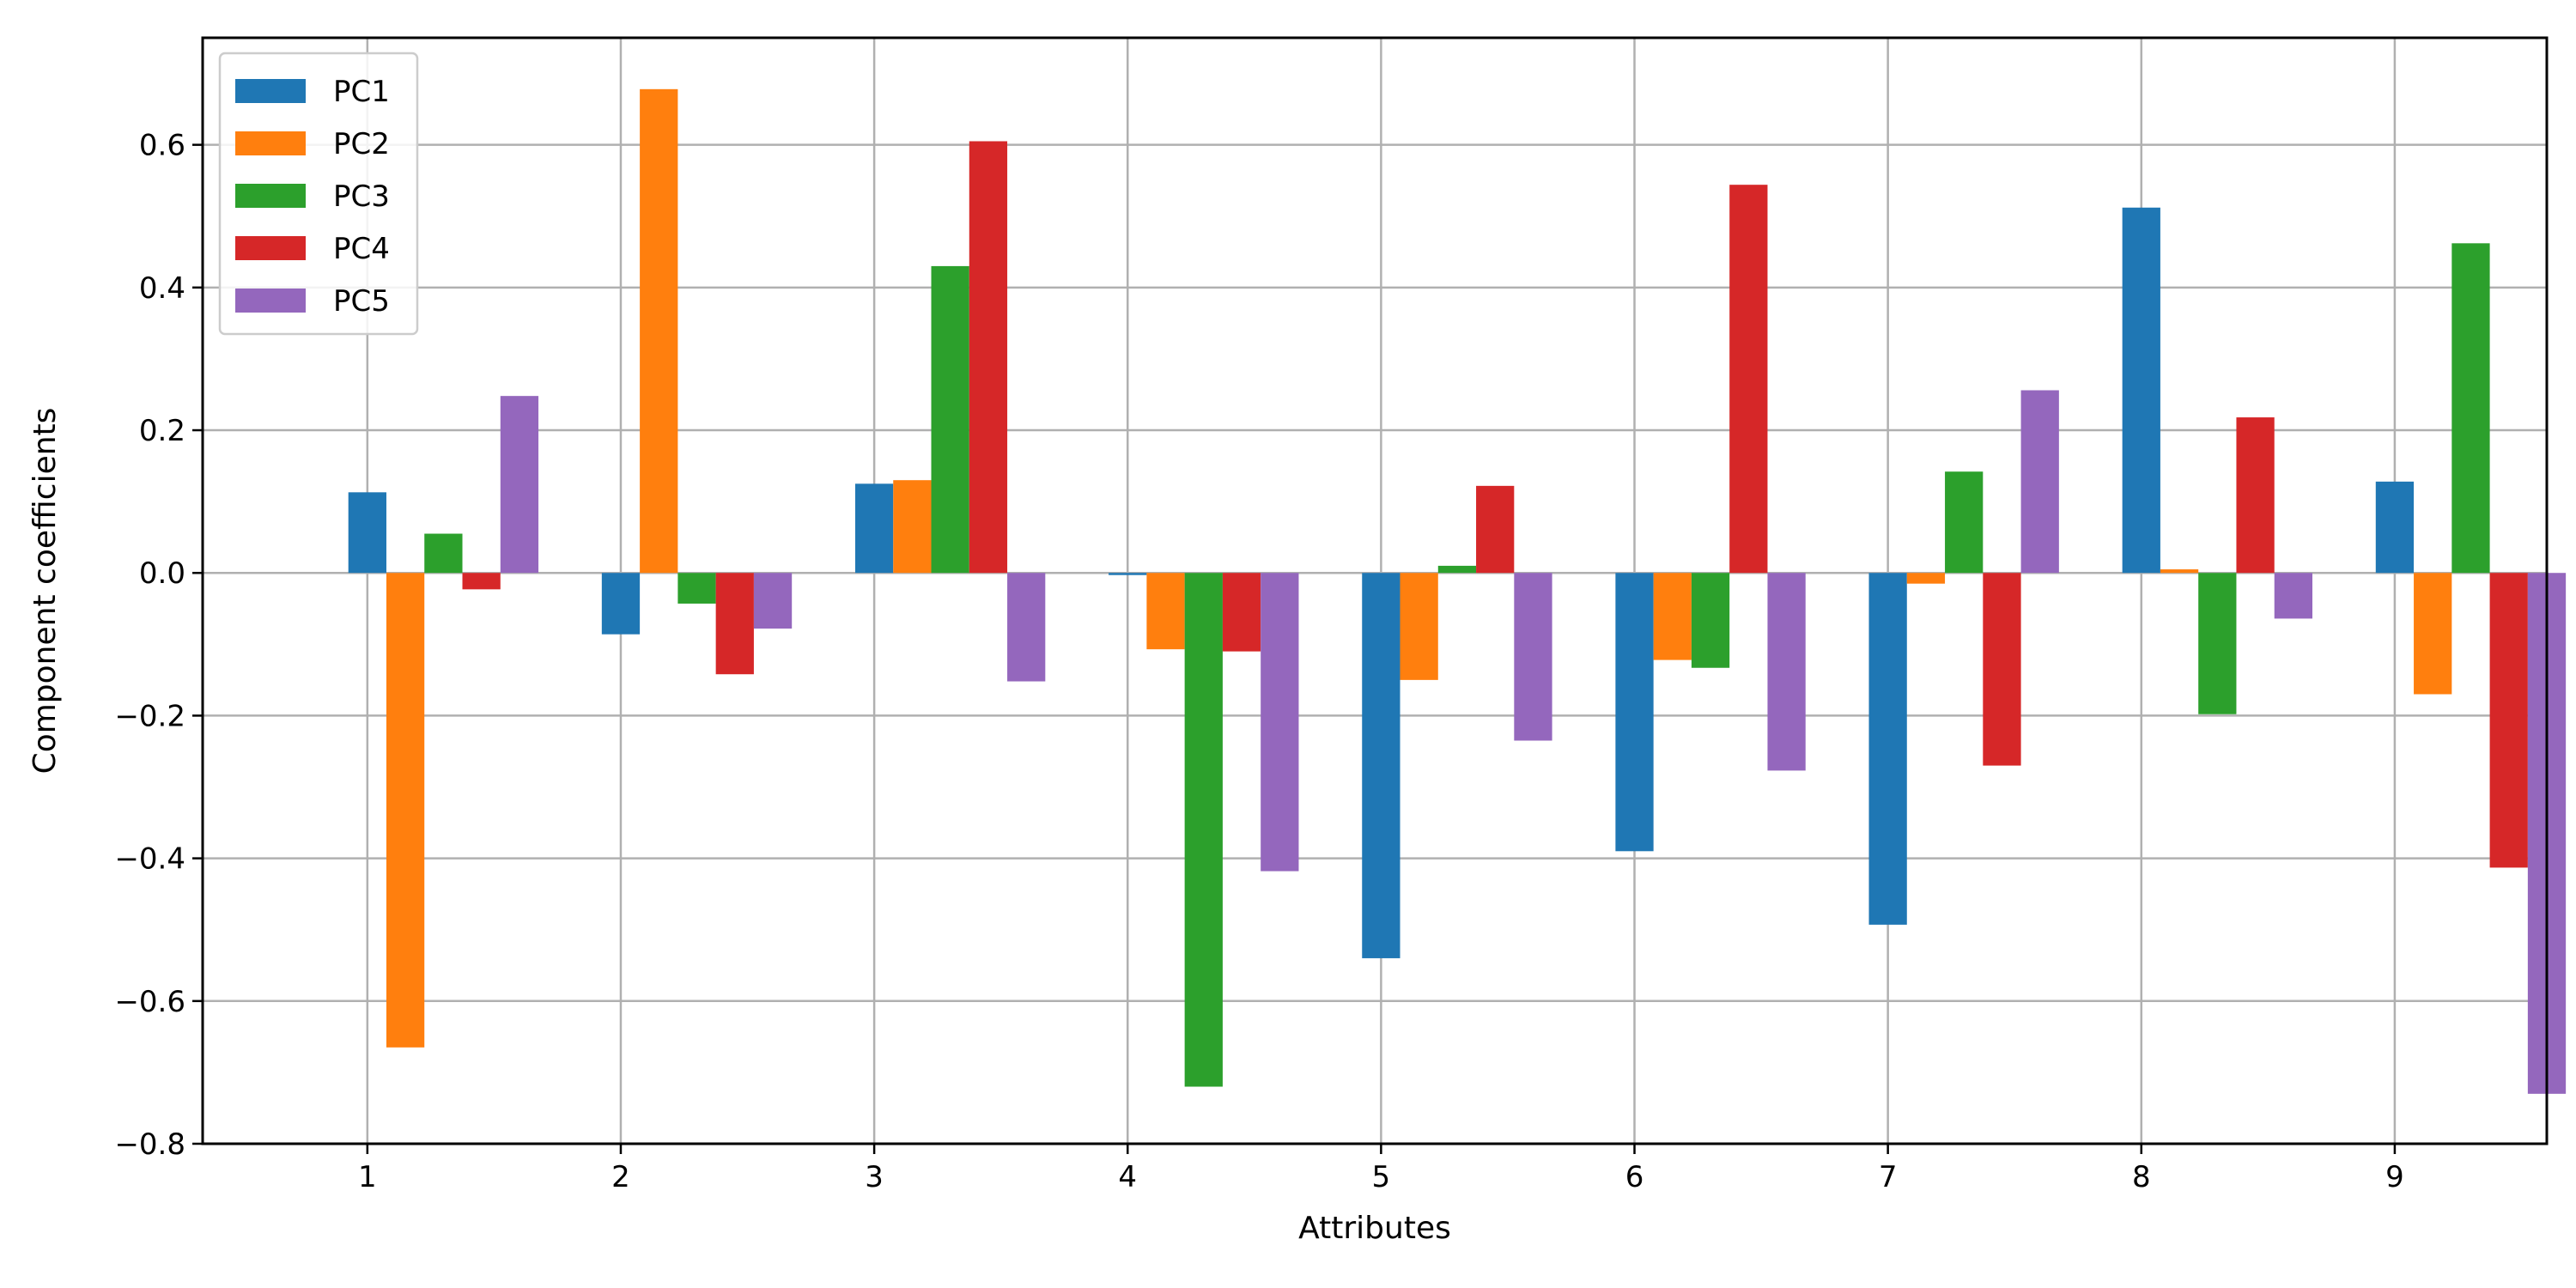 The width and height of the screenshot is (2576, 1288). Describe the element at coordinates (361, 249) in the screenshot. I see `legend-label-pc4: PC4` at that location.